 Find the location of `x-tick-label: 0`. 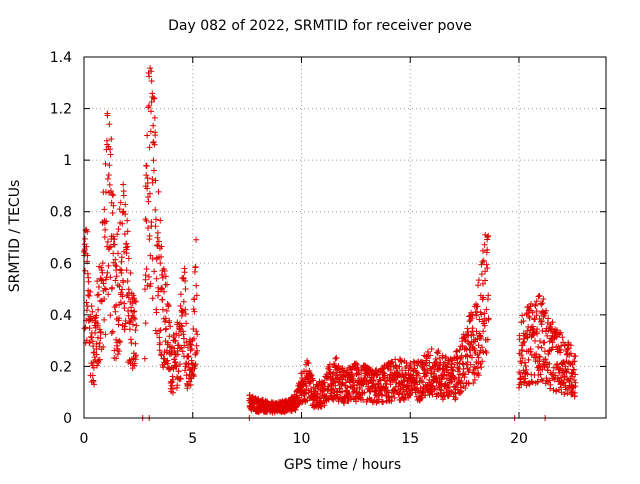

x-tick-label: 0 is located at coordinates (84, 439).